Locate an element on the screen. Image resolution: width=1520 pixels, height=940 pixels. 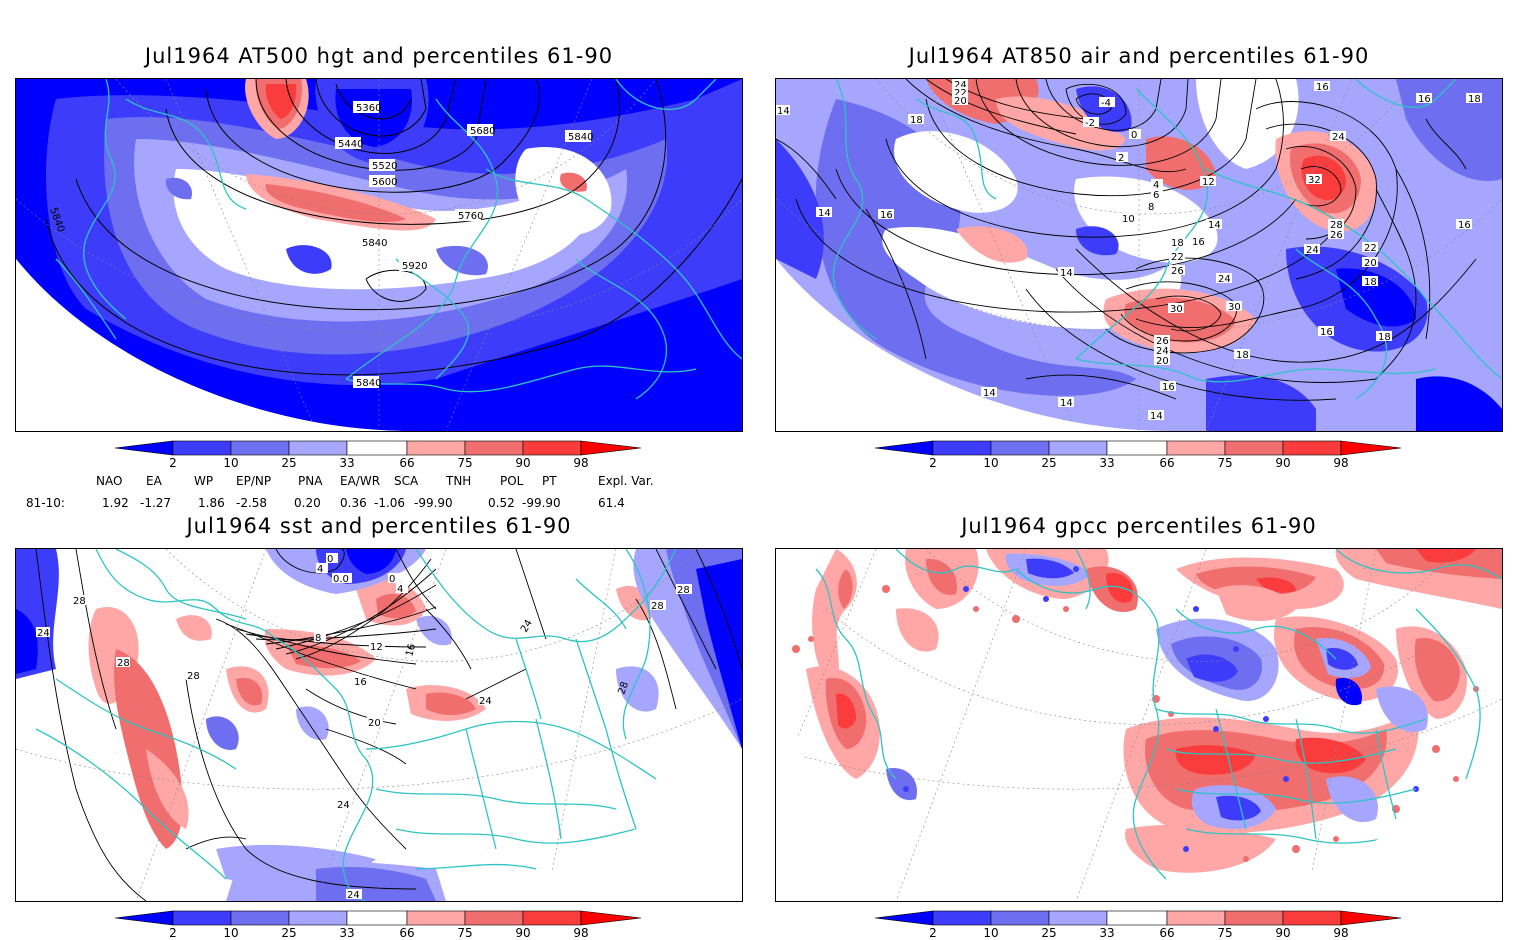
index-value: 0.20 is located at coordinates (307, 503).